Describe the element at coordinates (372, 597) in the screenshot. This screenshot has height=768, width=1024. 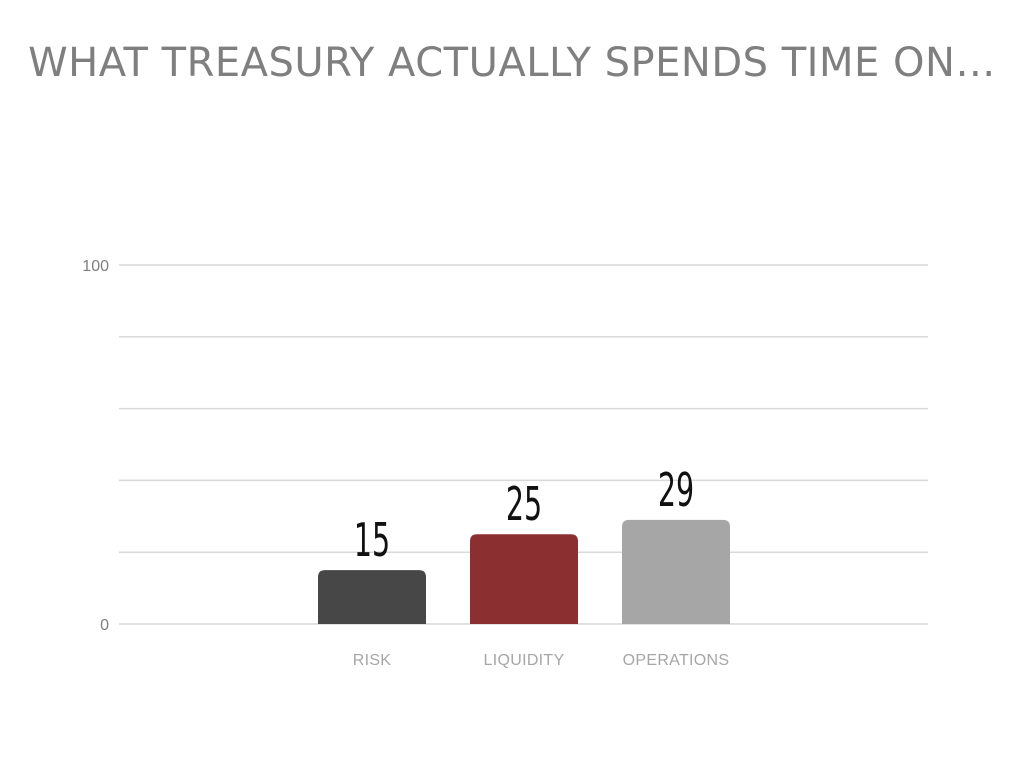
I see `bar-risk` at that location.